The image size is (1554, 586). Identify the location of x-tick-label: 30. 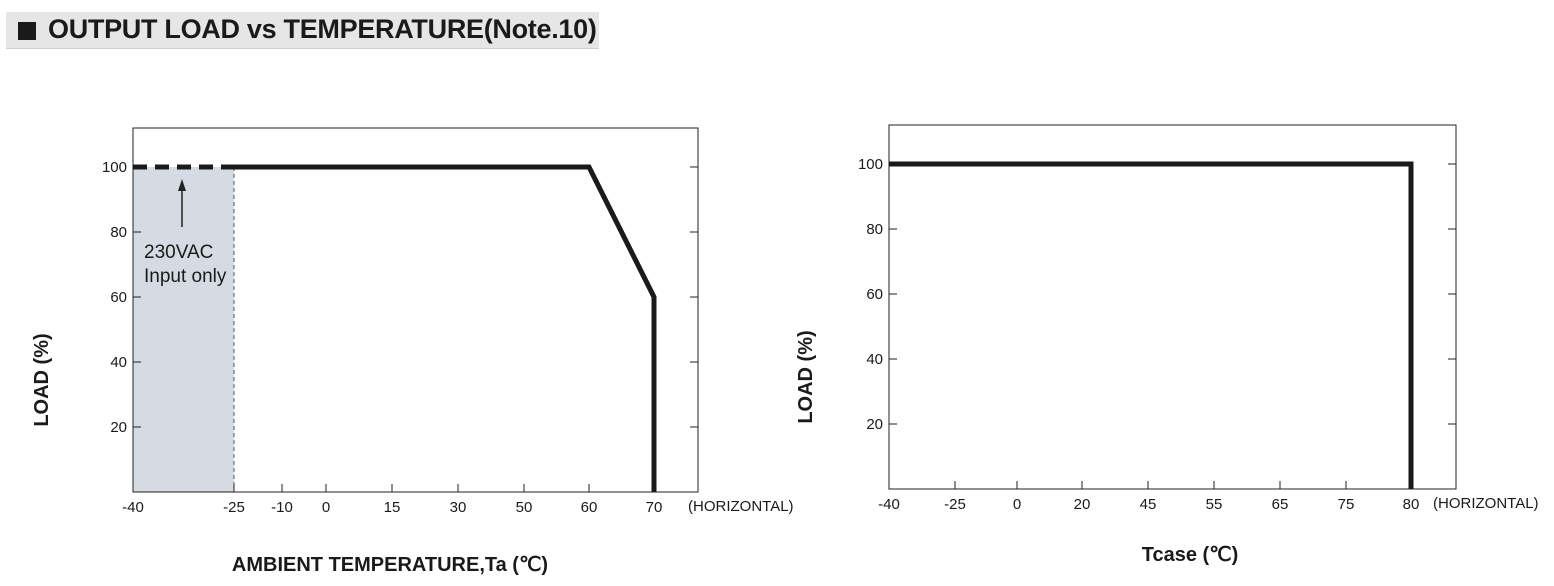
(458, 507).